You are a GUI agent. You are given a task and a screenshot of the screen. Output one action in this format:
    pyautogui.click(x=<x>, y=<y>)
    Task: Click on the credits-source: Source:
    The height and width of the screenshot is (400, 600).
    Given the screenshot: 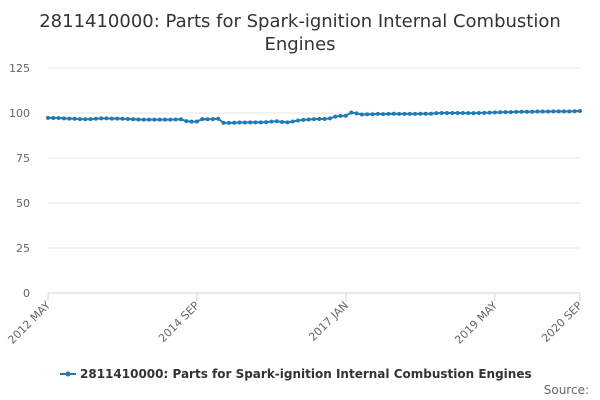 What is the action you would take?
    pyautogui.click(x=566, y=390)
    